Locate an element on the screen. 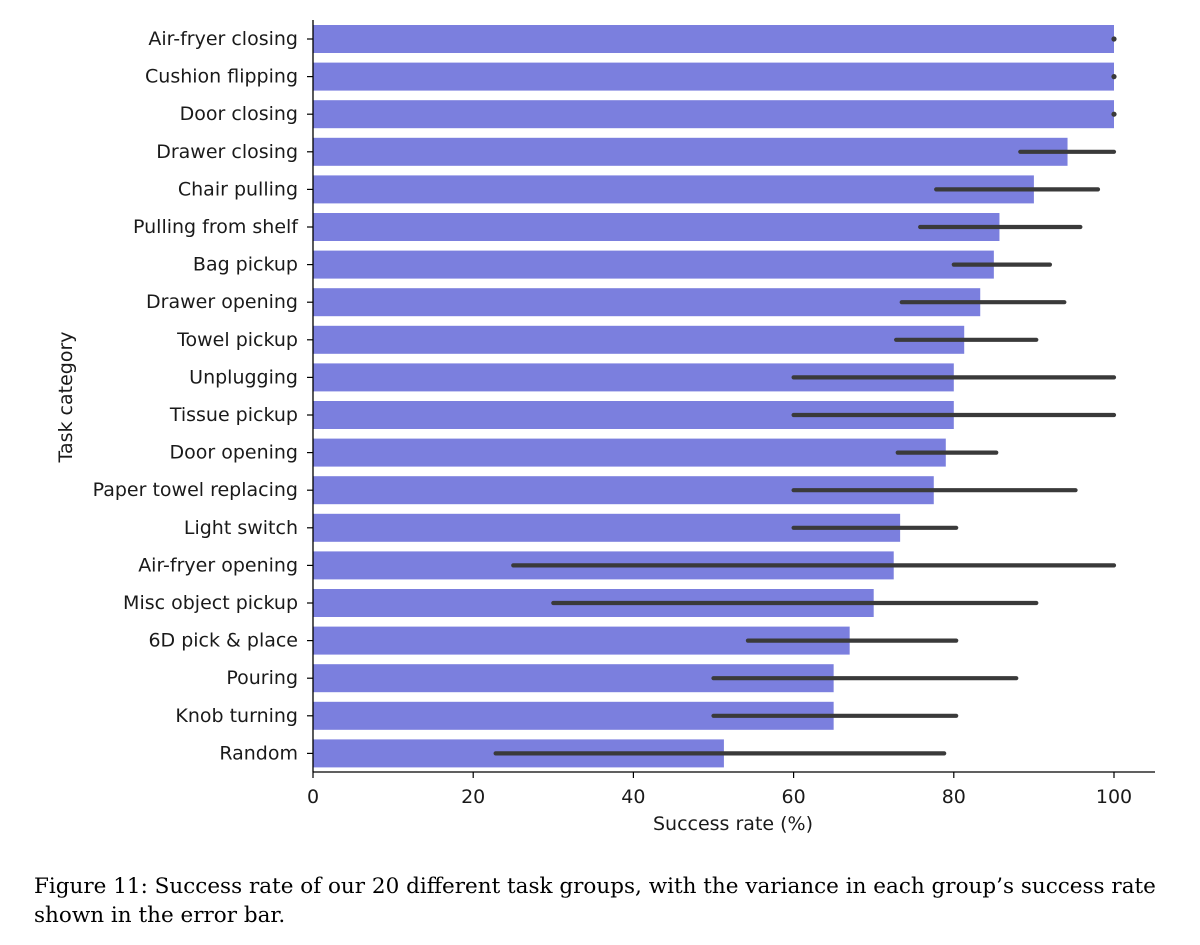 The image size is (1200, 945). x-tick-label: 100 is located at coordinates (1114, 797).